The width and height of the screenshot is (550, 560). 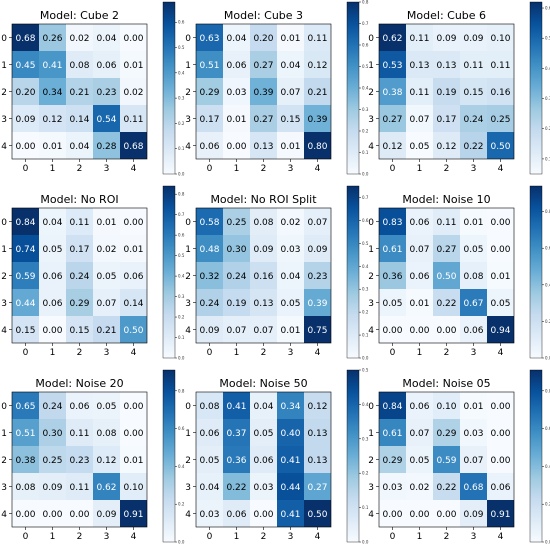 What do you see at coordinates (371, 93) in the screenshot?
I see `y-tick-label: 2` at bounding box center [371, 93].